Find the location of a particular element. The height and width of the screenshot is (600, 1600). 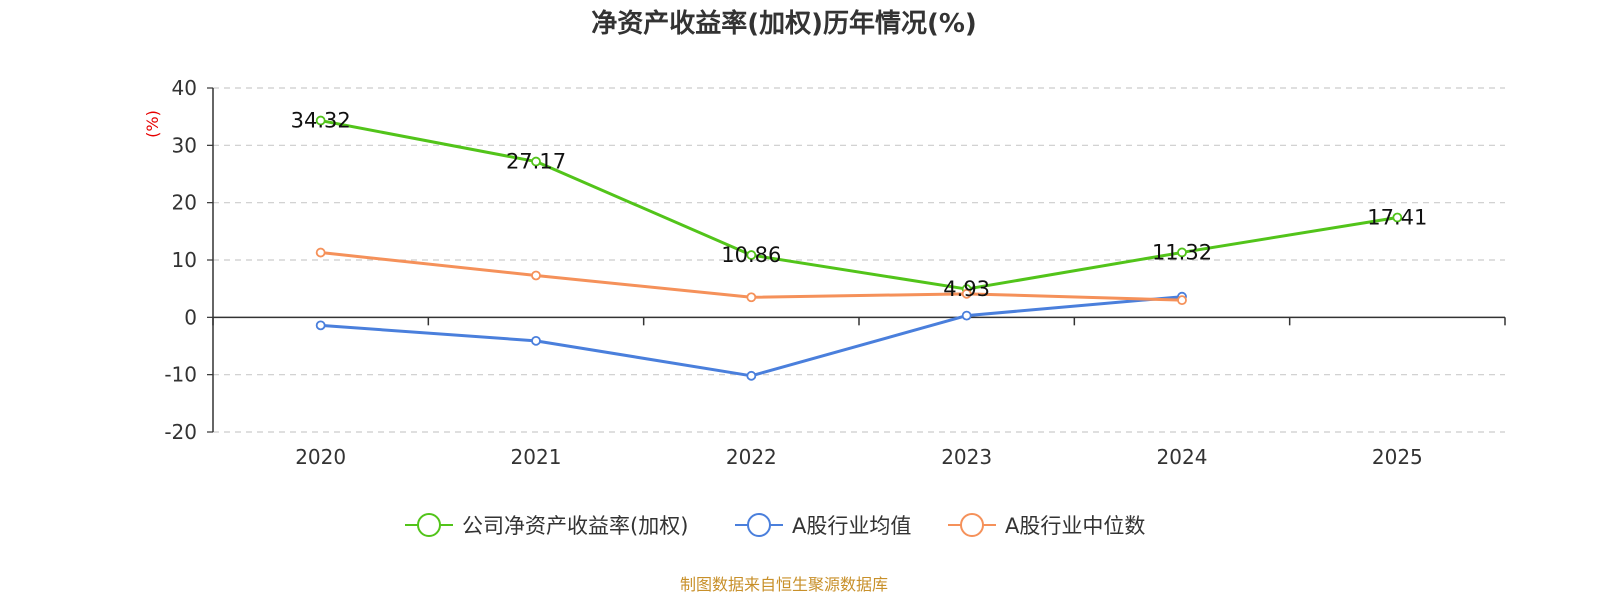

data-label: 17.41 is located at coordinates (1397, 218).